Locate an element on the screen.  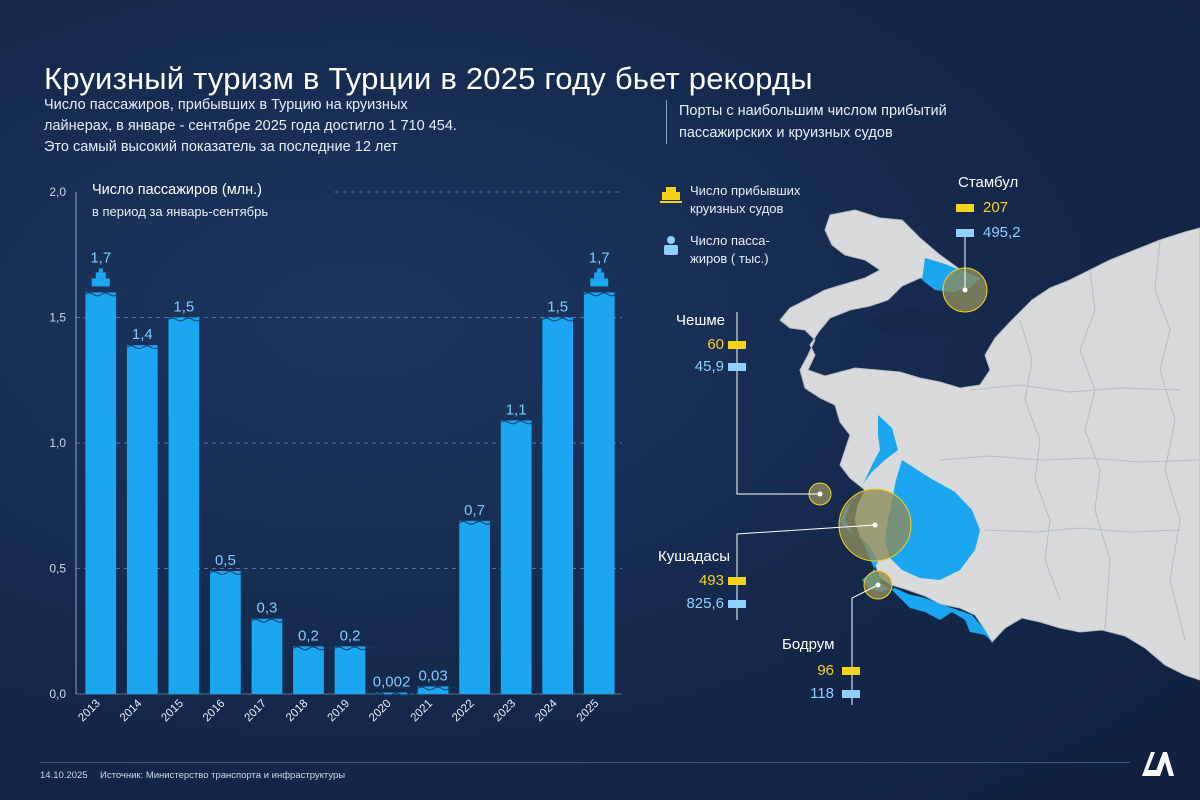
chart-title: Число пассажиров (млн.) is located at coordinates (177, 190).